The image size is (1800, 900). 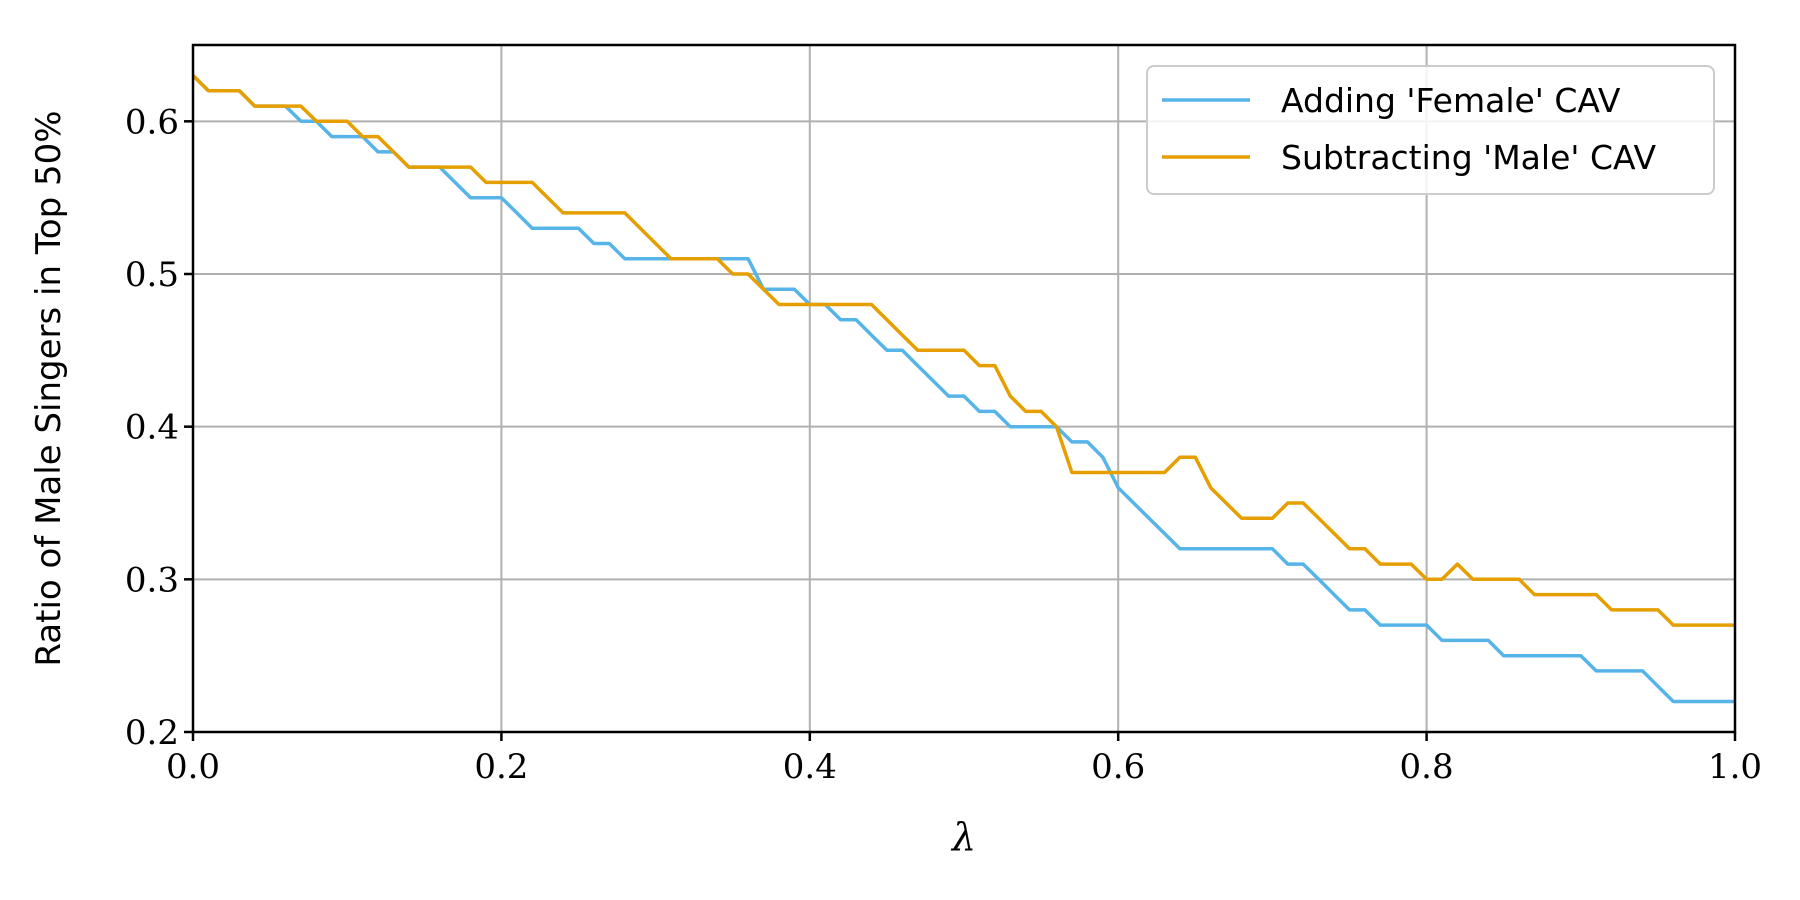 I want to click on x-tick-label: 0.0, so click(x=193, y=767).